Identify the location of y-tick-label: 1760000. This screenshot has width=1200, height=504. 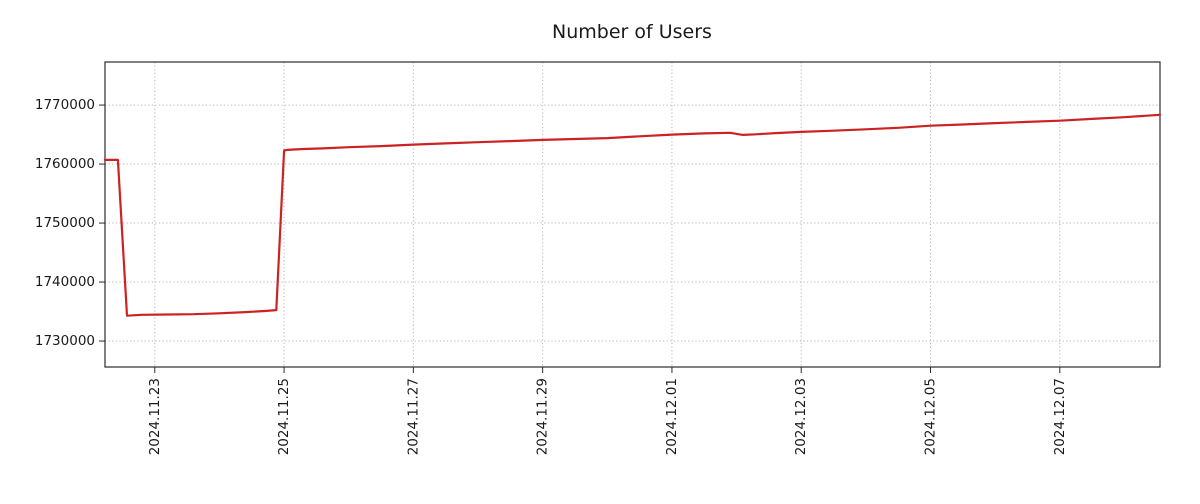
(65, 164).